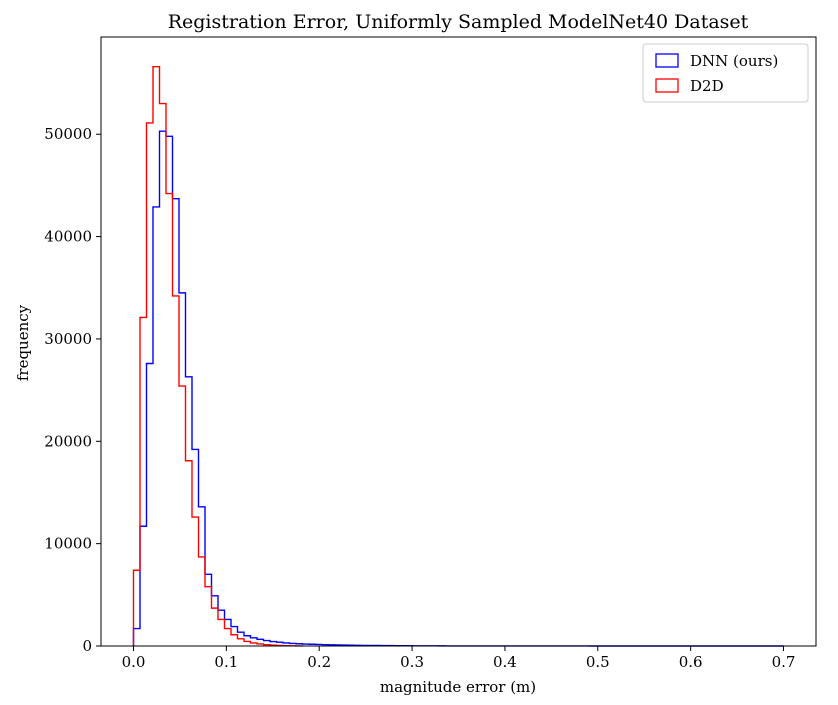 This screenshot has height=705, width=838. What do you see at coordinates (226, 662) in the screenshot?
I see `x-tick-label: 0.1` at bounding box center [226, 662].